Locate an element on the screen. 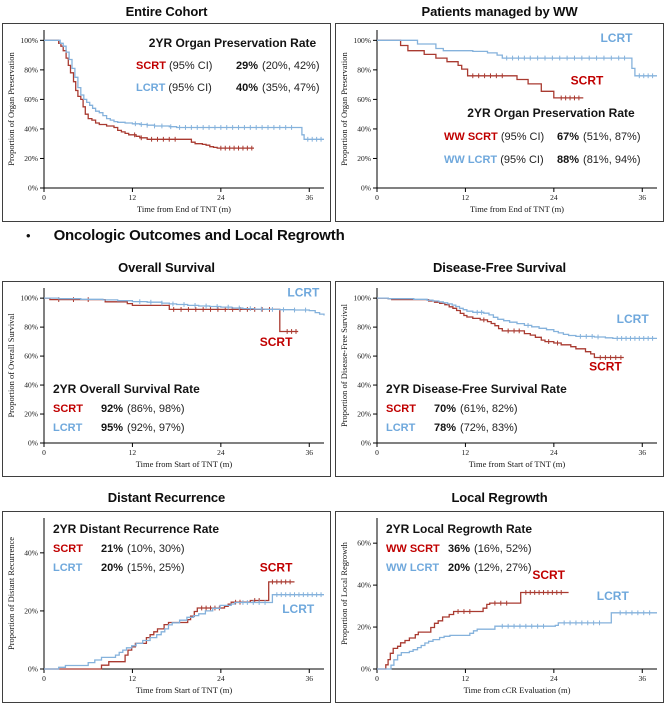  stat-annotation-row: WW LCRT (95% CI) 88% (81%, 94%) is located at coordinates (551, 160).